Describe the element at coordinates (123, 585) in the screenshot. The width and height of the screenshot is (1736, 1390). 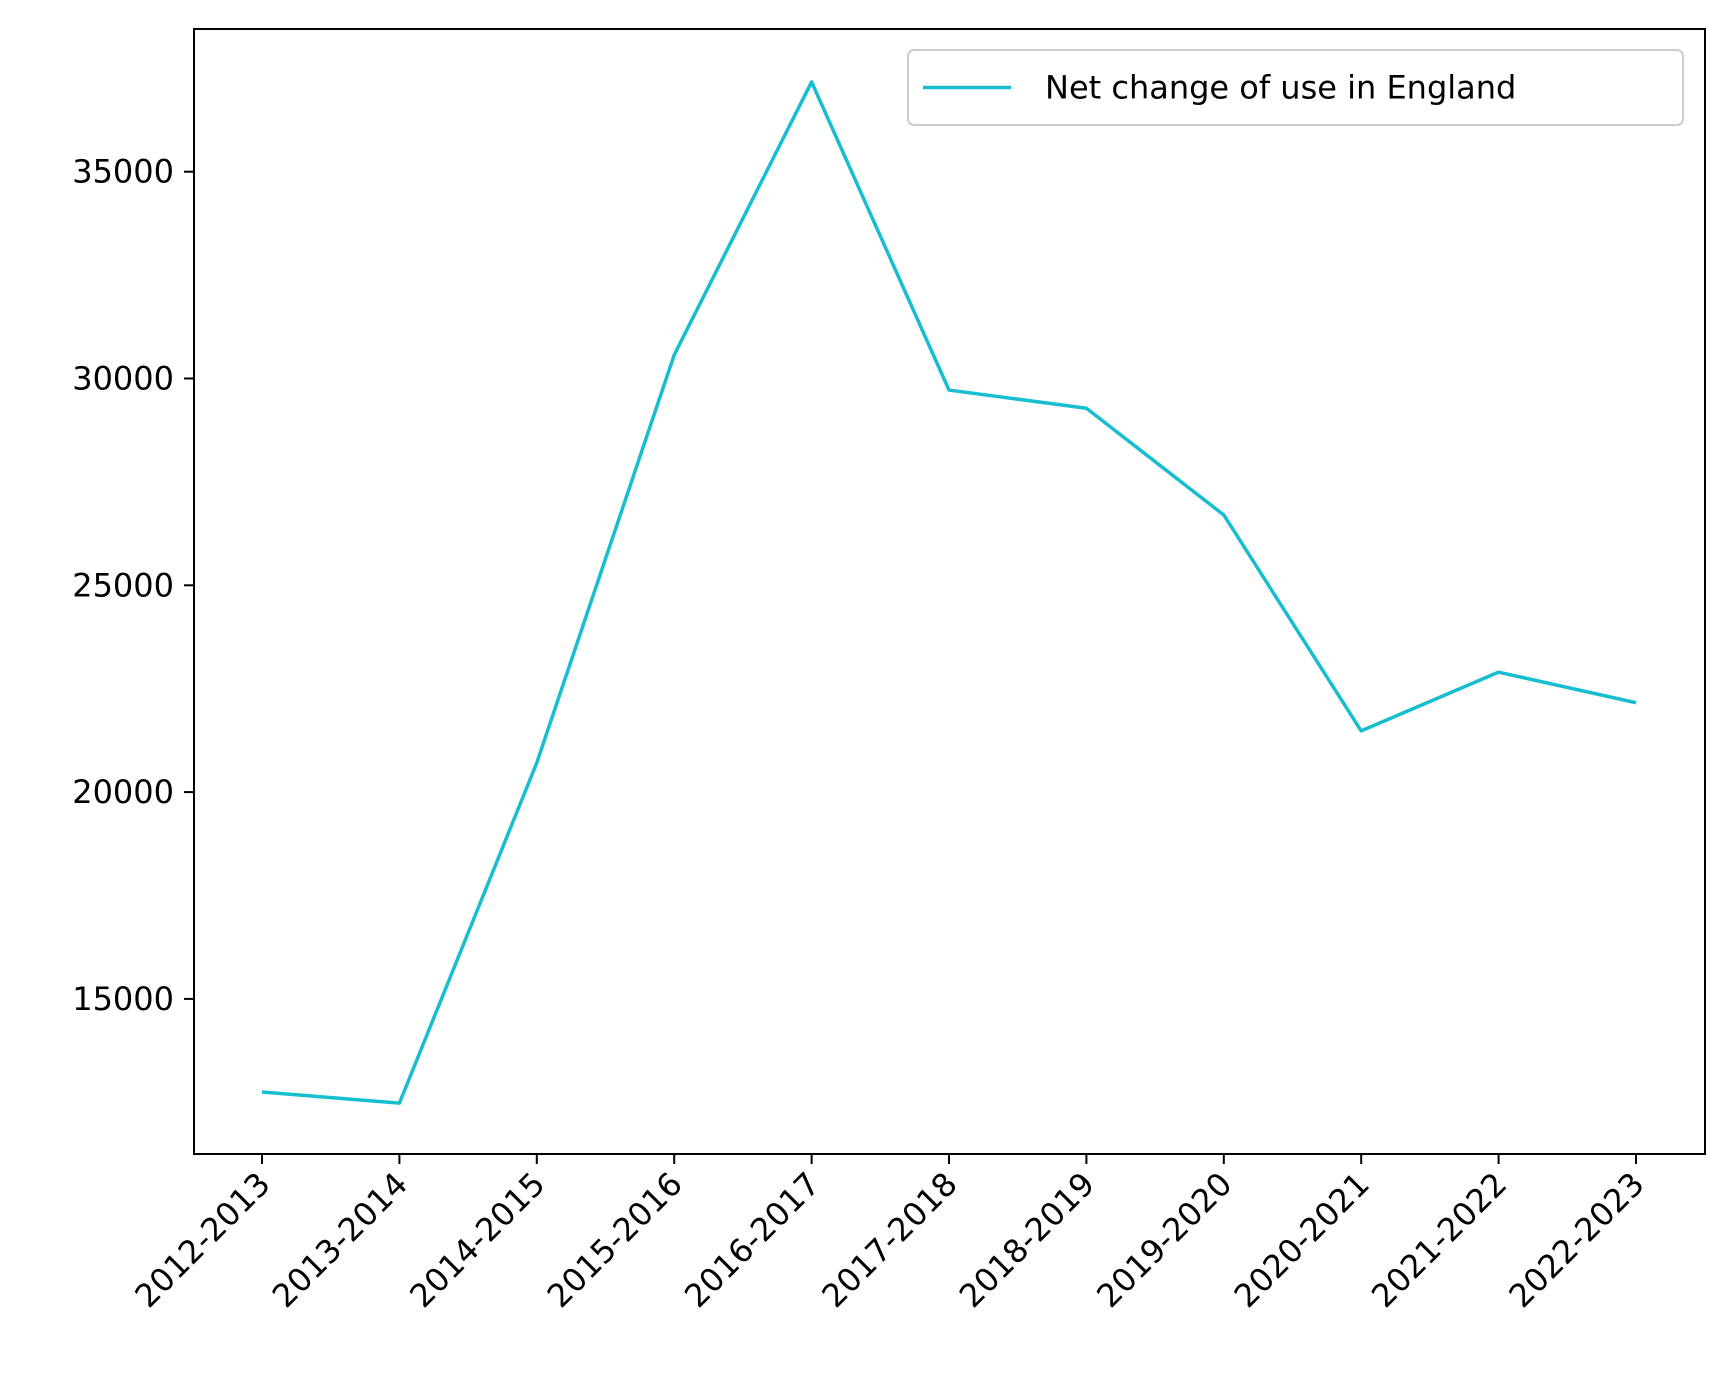
I see `y-tick-label: 25000` at that location.